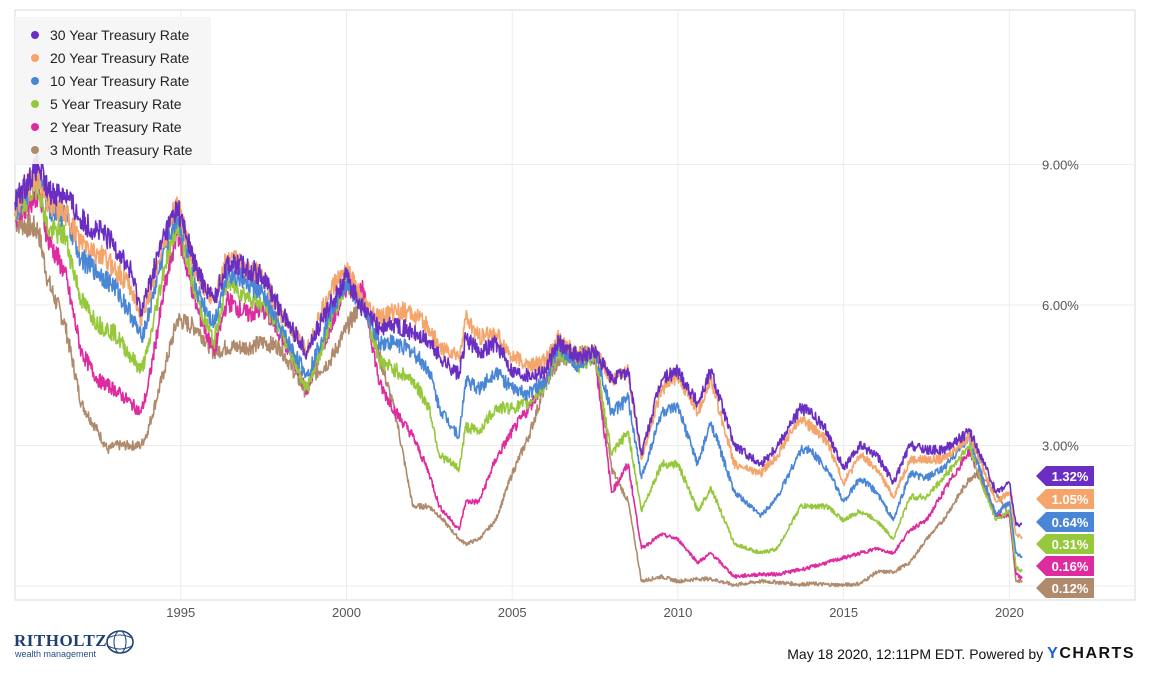  I want to click on end-label-2: 0.64%, so click(1065, 522).